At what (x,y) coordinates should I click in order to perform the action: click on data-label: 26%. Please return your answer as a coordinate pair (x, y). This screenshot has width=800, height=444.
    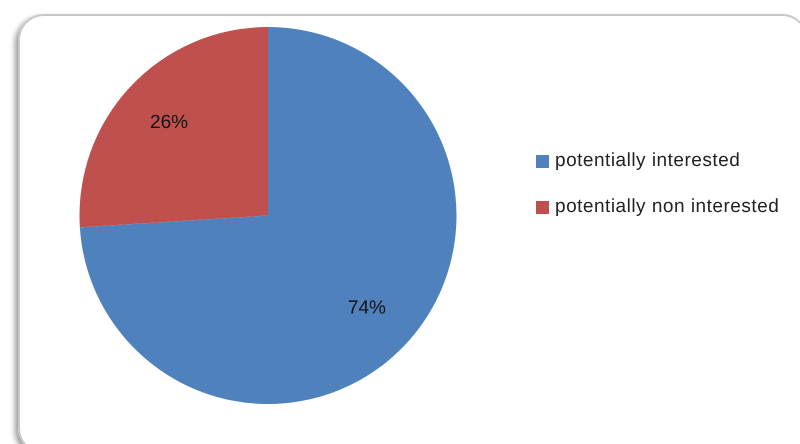
    Looking at the image, I should click on (169, 122).